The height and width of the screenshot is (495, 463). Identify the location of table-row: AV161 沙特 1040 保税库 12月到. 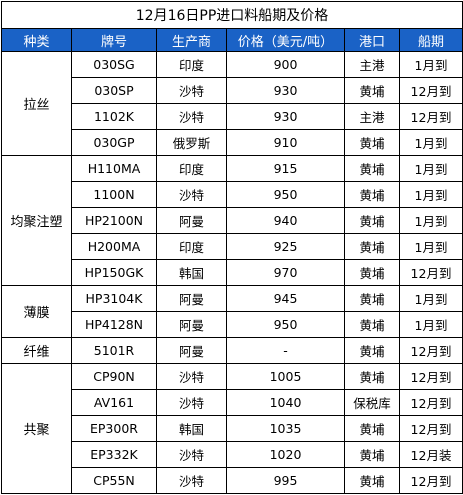
(232, 402).